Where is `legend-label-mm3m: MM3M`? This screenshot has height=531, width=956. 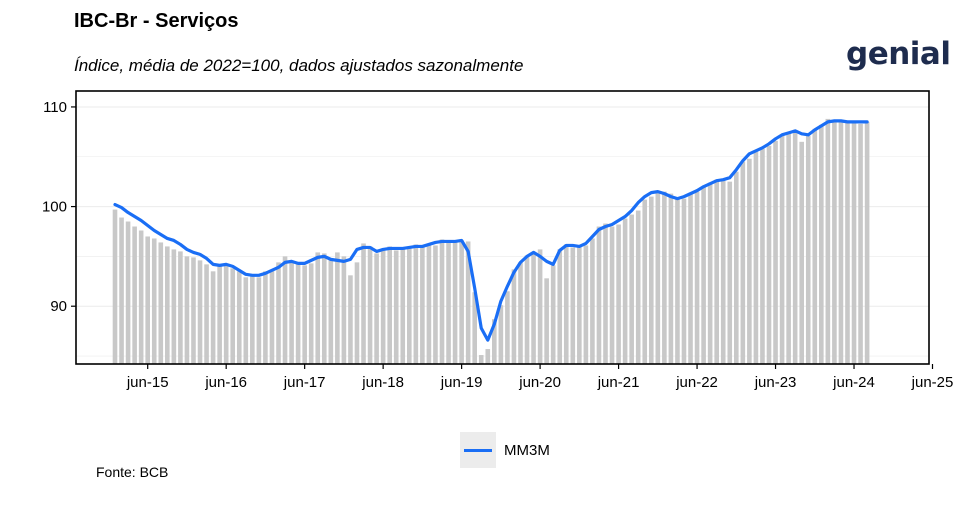
legend-label-mm3m: MM3M is located at coordinates (527, 450).